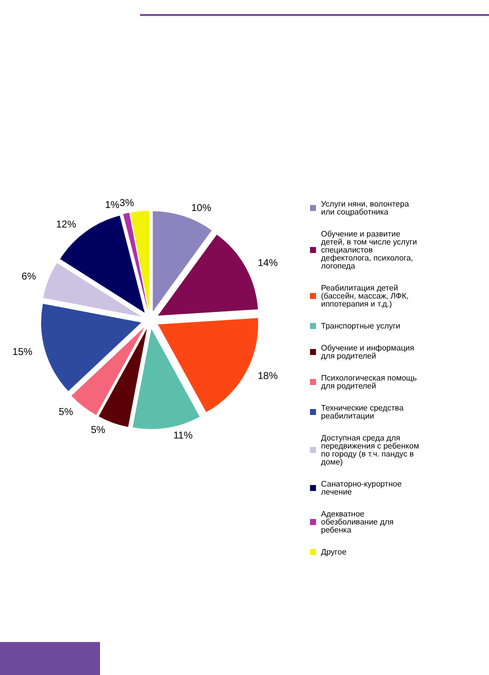 This screenshot has width=489, height=675. Describe the element at coordinates (358, 522) in the screenshot. I see `legend-label: Адекватное обезболивание для ребенка` at that location.